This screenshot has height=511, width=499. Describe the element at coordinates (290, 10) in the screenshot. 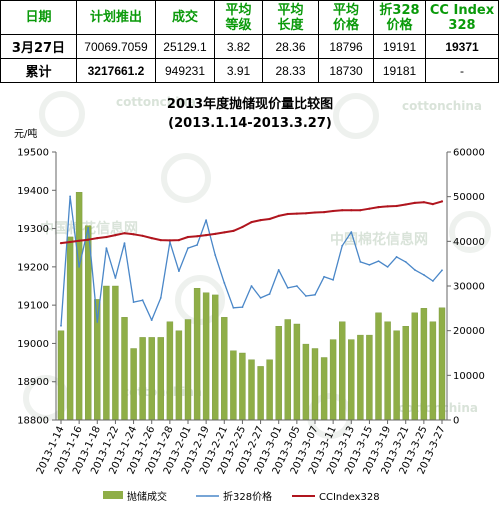

I see `header-label: 平均` at that location.